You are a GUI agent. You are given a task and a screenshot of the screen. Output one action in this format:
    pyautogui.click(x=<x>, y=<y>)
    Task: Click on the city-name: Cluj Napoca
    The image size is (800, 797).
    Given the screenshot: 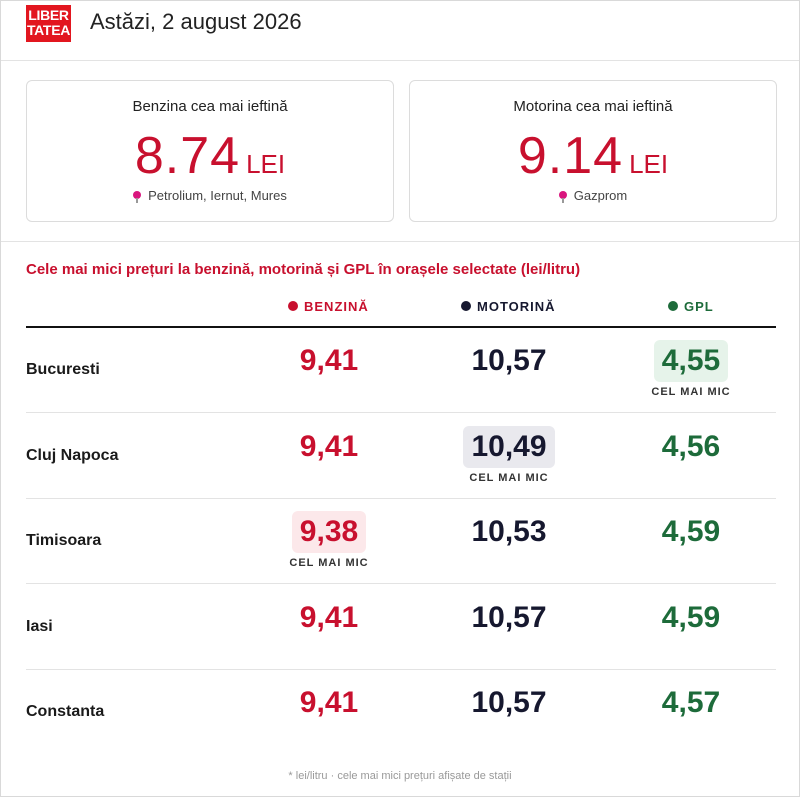 What is the action you would take?
    pyautogui.click(x=72, y=455)
    